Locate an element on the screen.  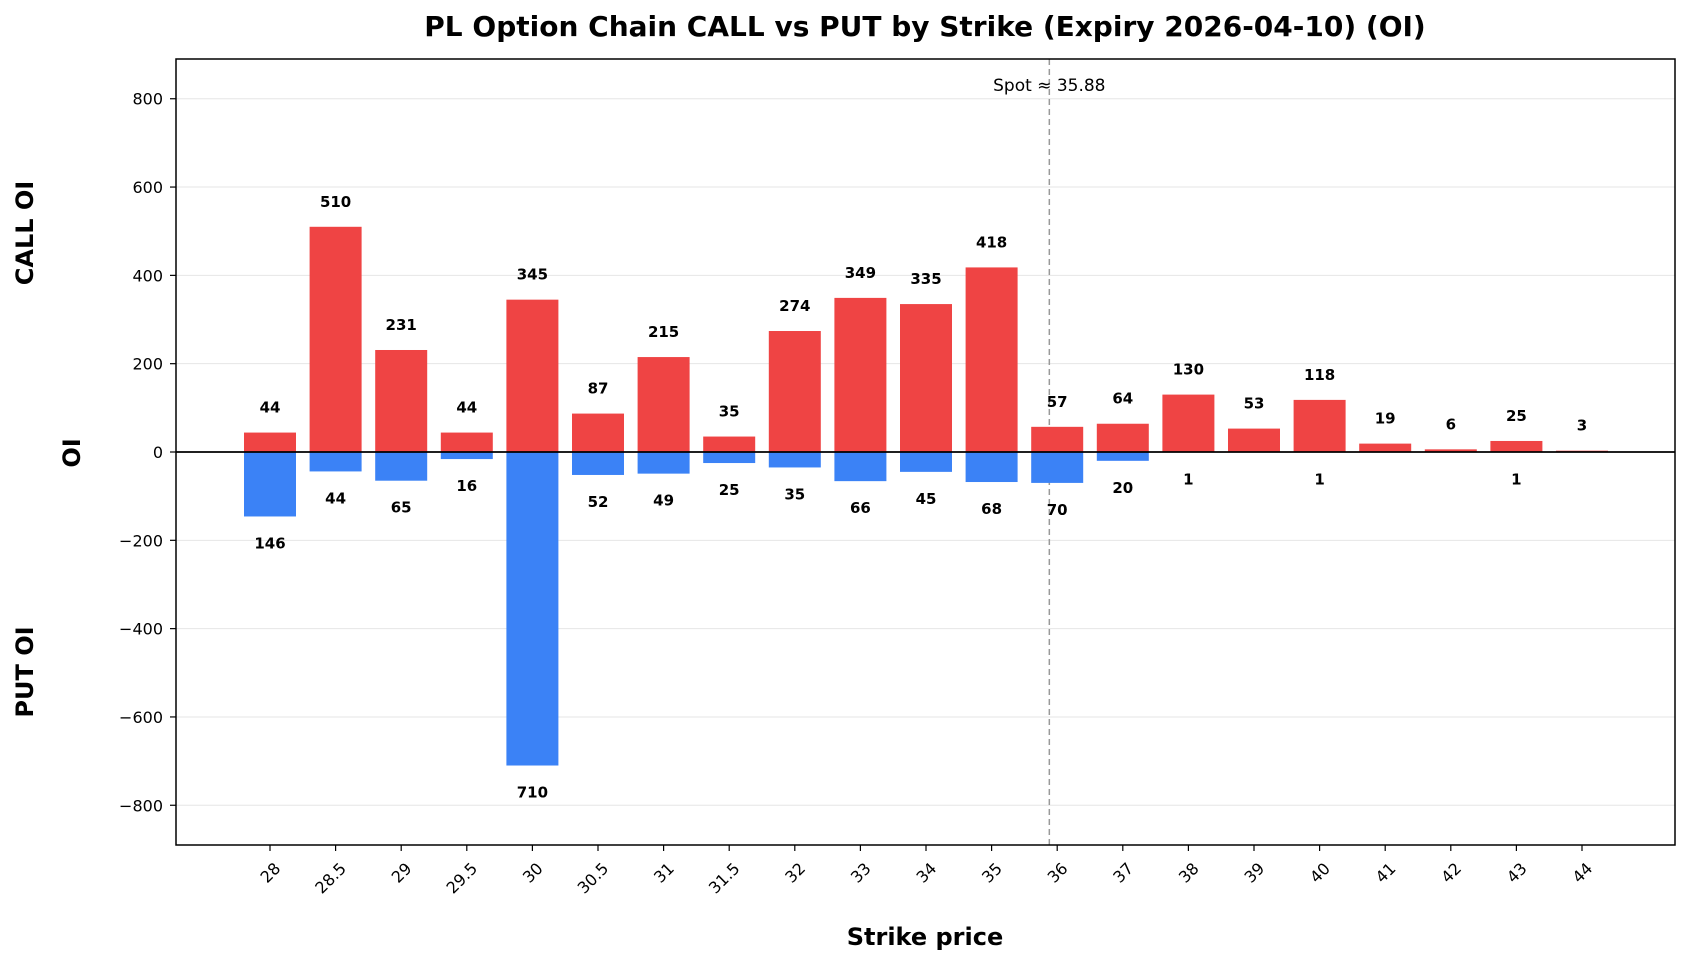
x-tick-label: 34 is located at coordinates (926, 873).